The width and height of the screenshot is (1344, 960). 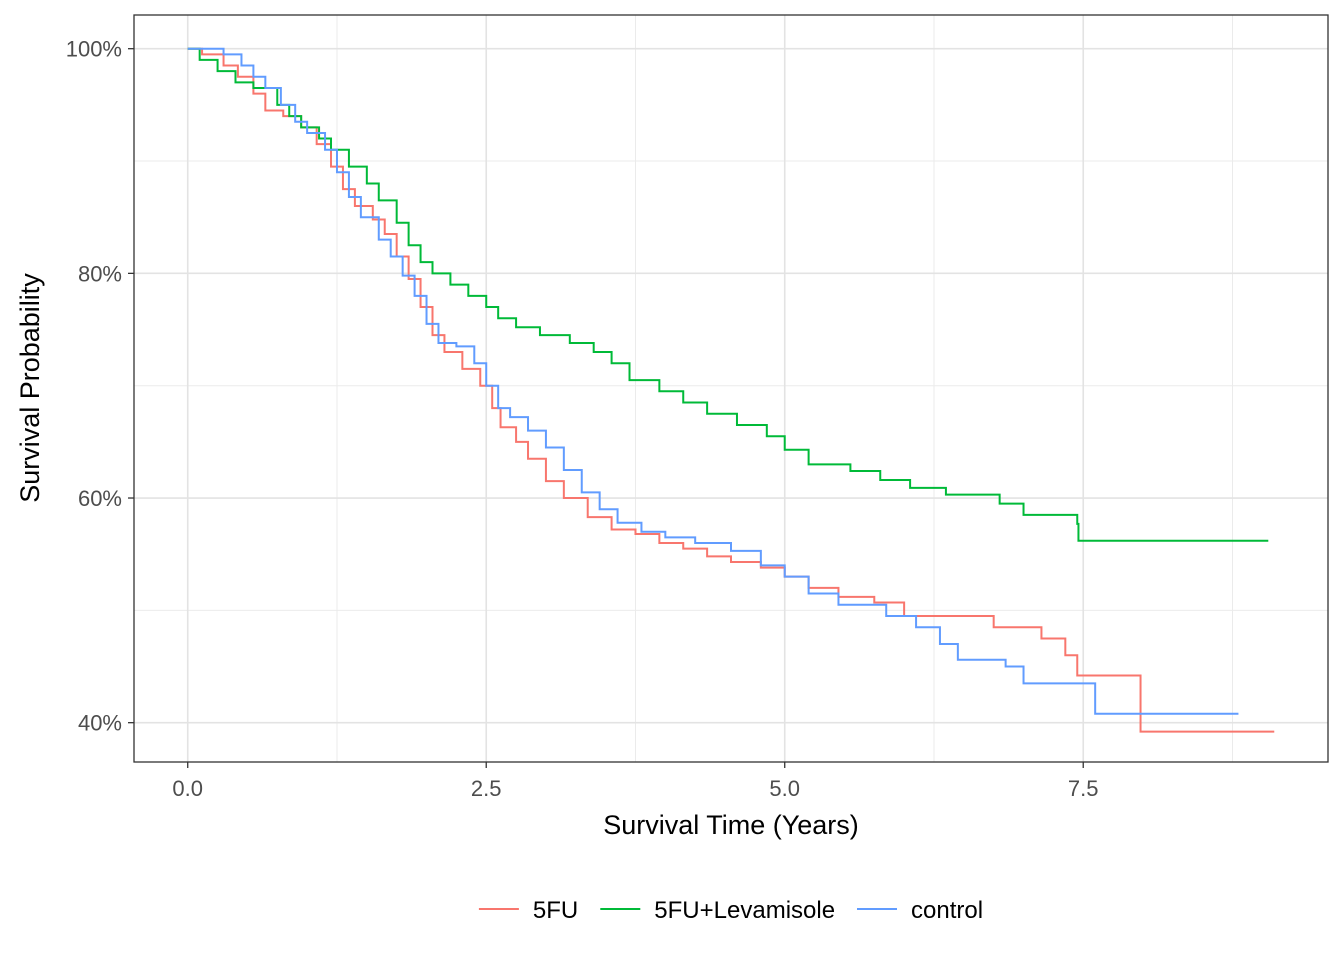 I want to click on legend-item: 5FU, so click(x=528, y=910).